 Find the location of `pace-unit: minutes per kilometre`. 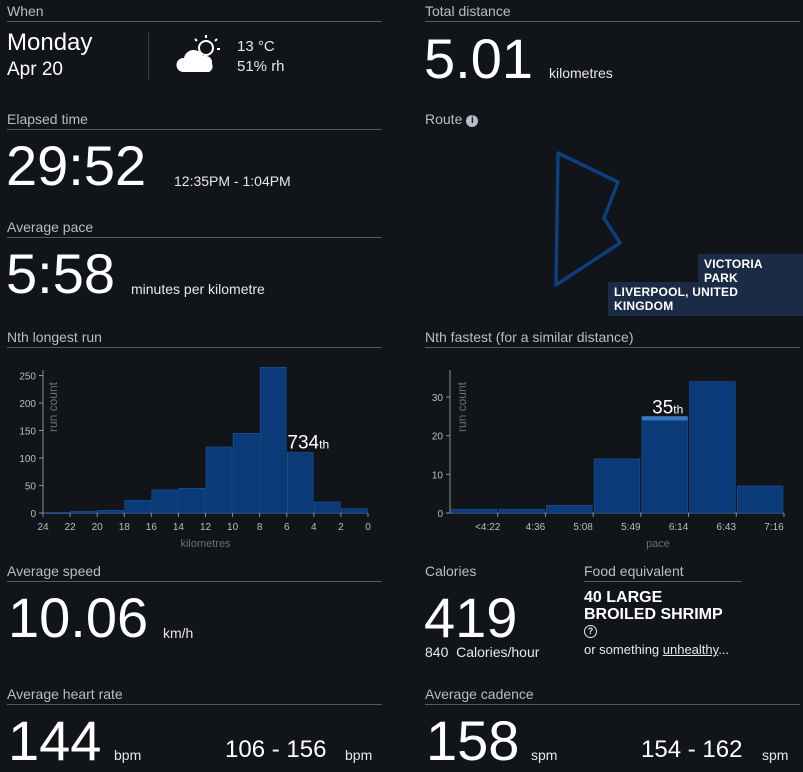

pace-unit: minutes per kilometre is located at coordinates (198, 289).